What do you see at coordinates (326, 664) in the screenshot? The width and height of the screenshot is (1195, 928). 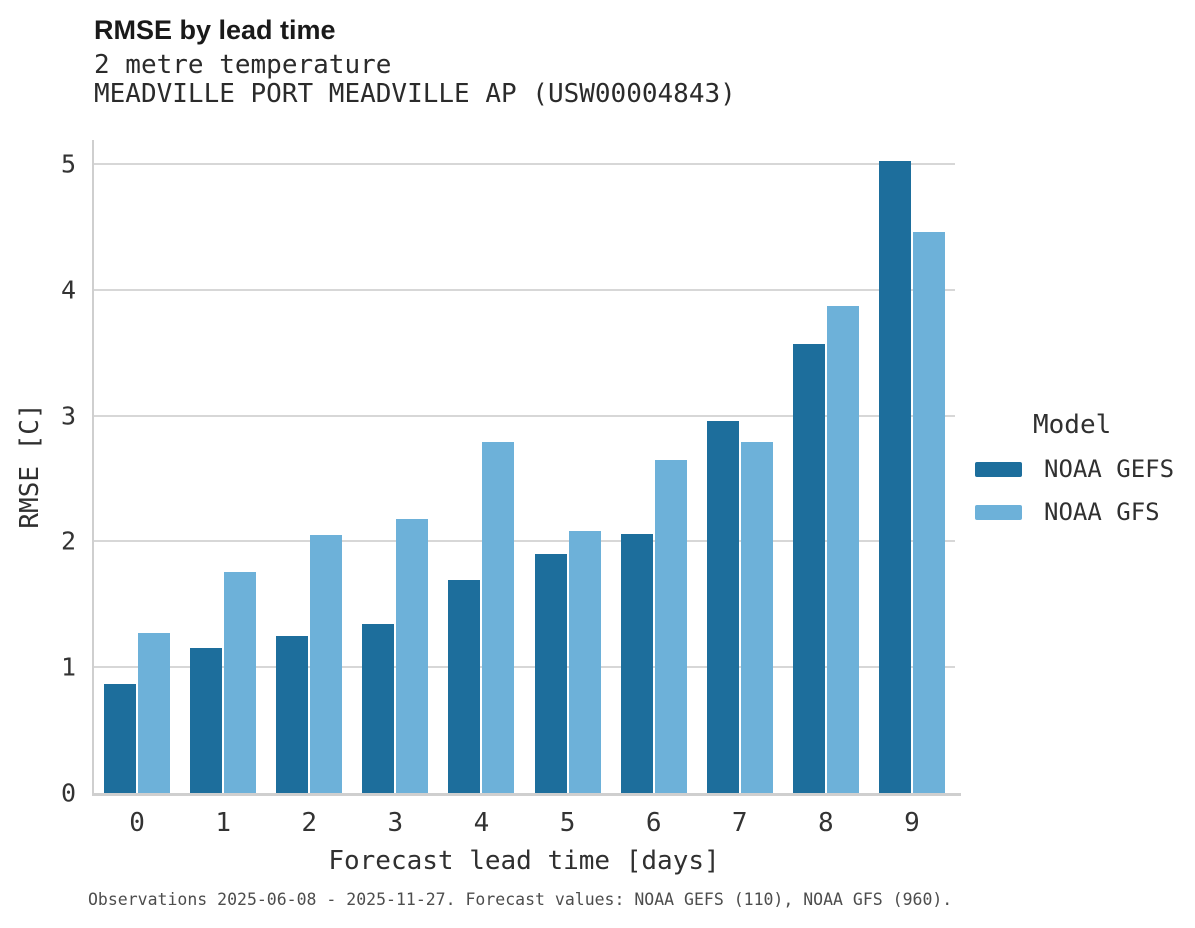 I see `bar-noaa-gfs-lead2` at bounding box center [326, 664].